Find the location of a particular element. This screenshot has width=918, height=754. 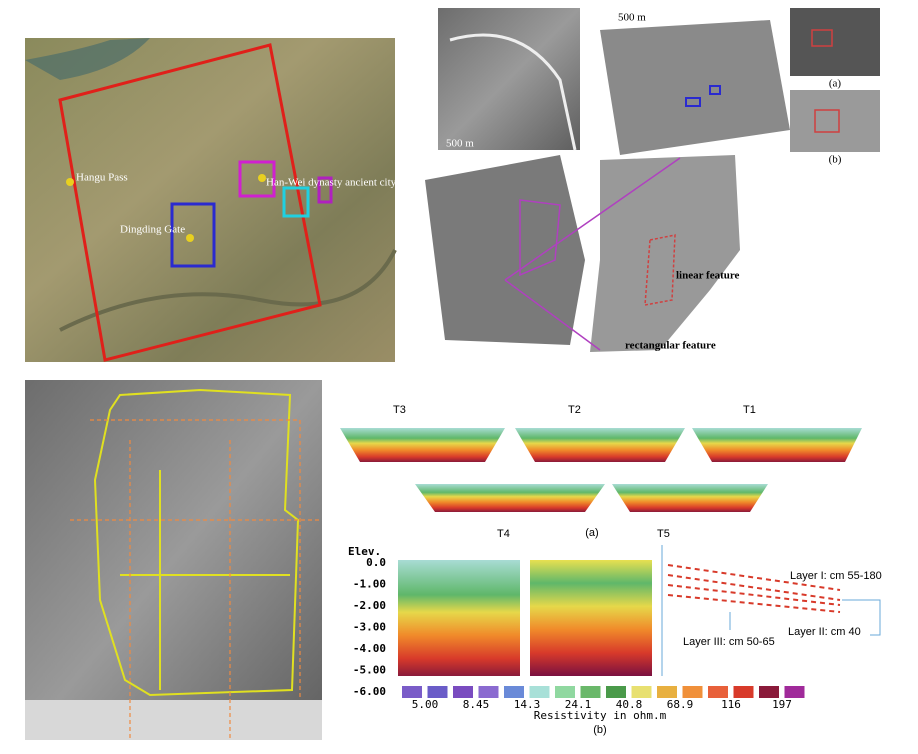

section-label: T2 is located at coordinates (574, 410).